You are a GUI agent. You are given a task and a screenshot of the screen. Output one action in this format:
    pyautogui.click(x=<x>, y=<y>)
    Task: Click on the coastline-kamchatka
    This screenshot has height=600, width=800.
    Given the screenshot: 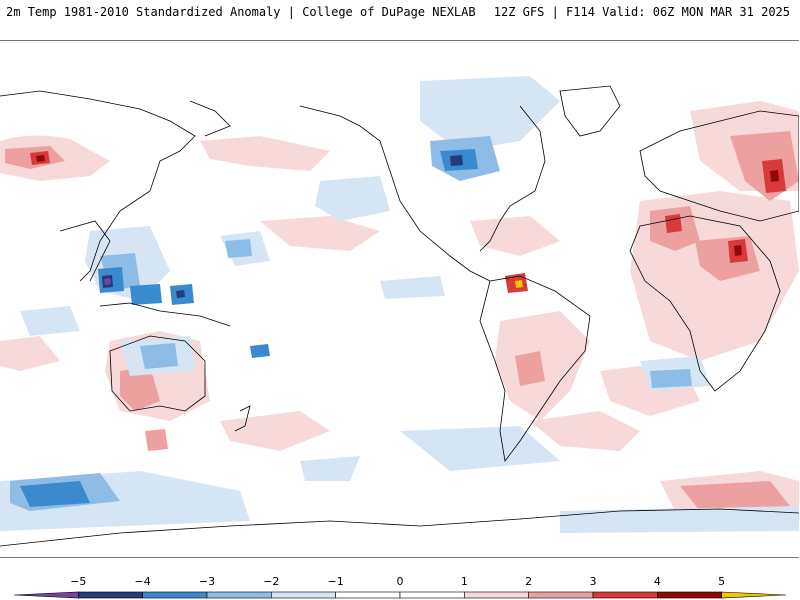 What is the action you would take?
    pyautogui.click(x=210, y=118)
    